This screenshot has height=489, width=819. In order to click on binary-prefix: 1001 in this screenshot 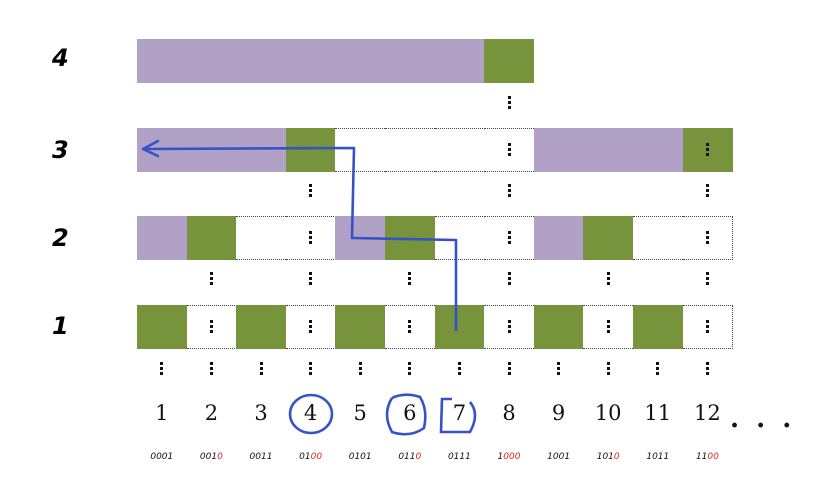, I will do `click(559, 457)`.